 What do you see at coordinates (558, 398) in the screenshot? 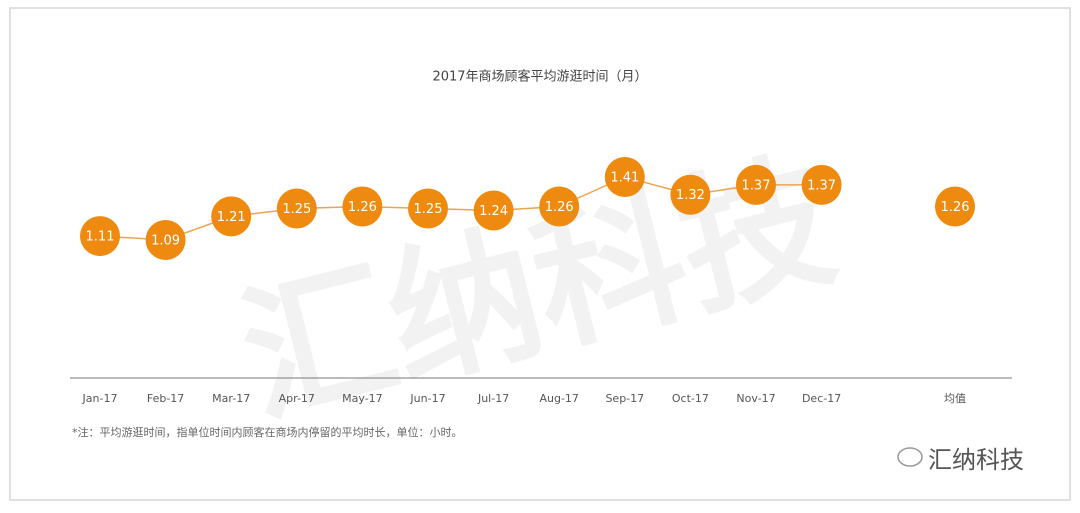
I see `x-tick-label: Aug-17` at bounding box center [558, 398].